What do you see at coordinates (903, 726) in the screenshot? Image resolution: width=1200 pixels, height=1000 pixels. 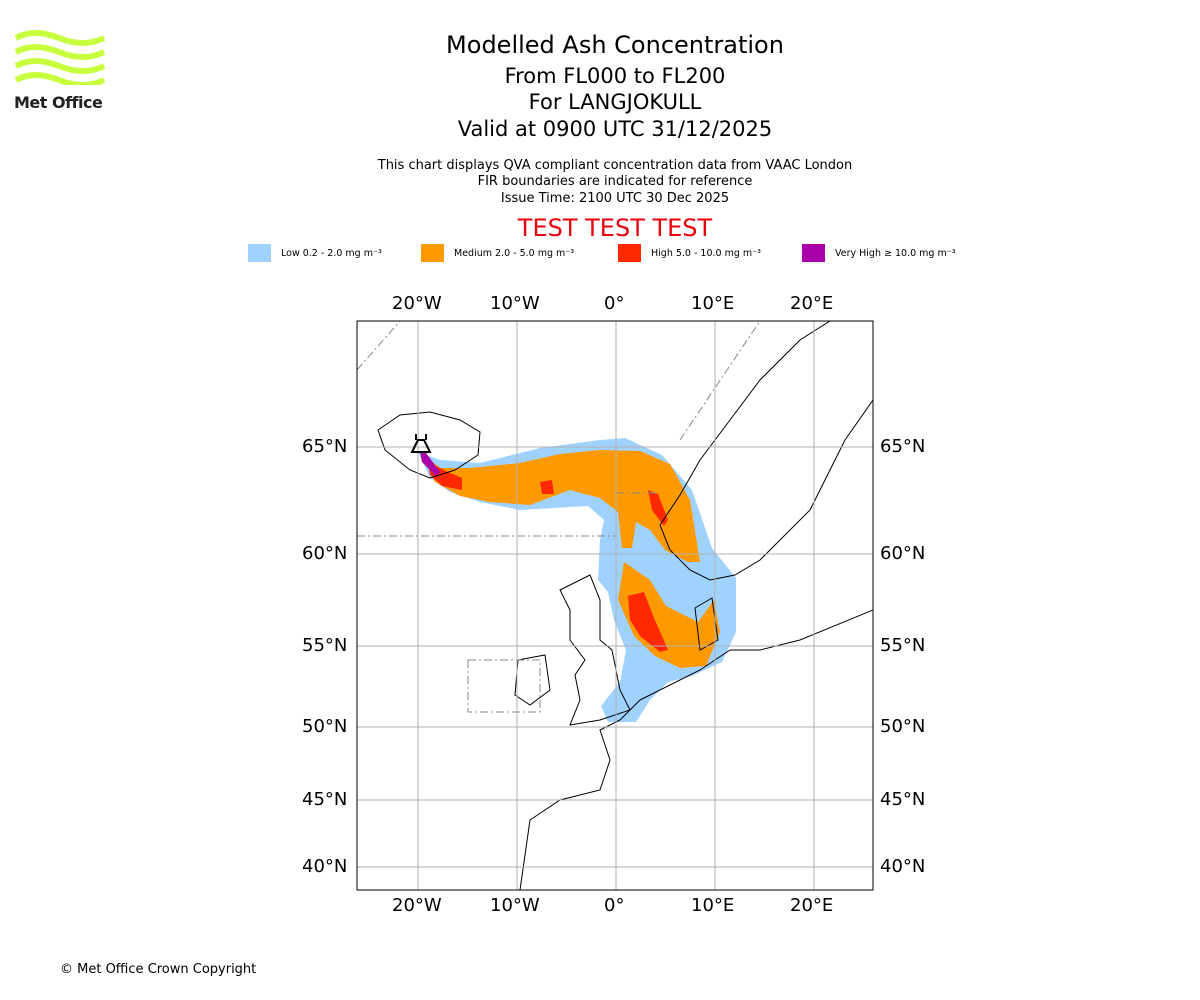 I see `lat-tick-right: 50°N` at bounding box center [903, 726].